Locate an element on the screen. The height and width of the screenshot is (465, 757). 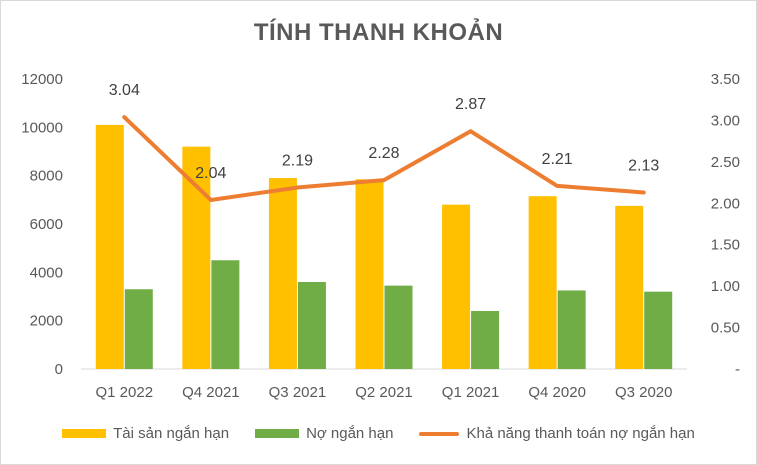
legend-label-current-ratio: Khả năng thanh toán nợ ngắn hạn is located at coordinates (580, 433).